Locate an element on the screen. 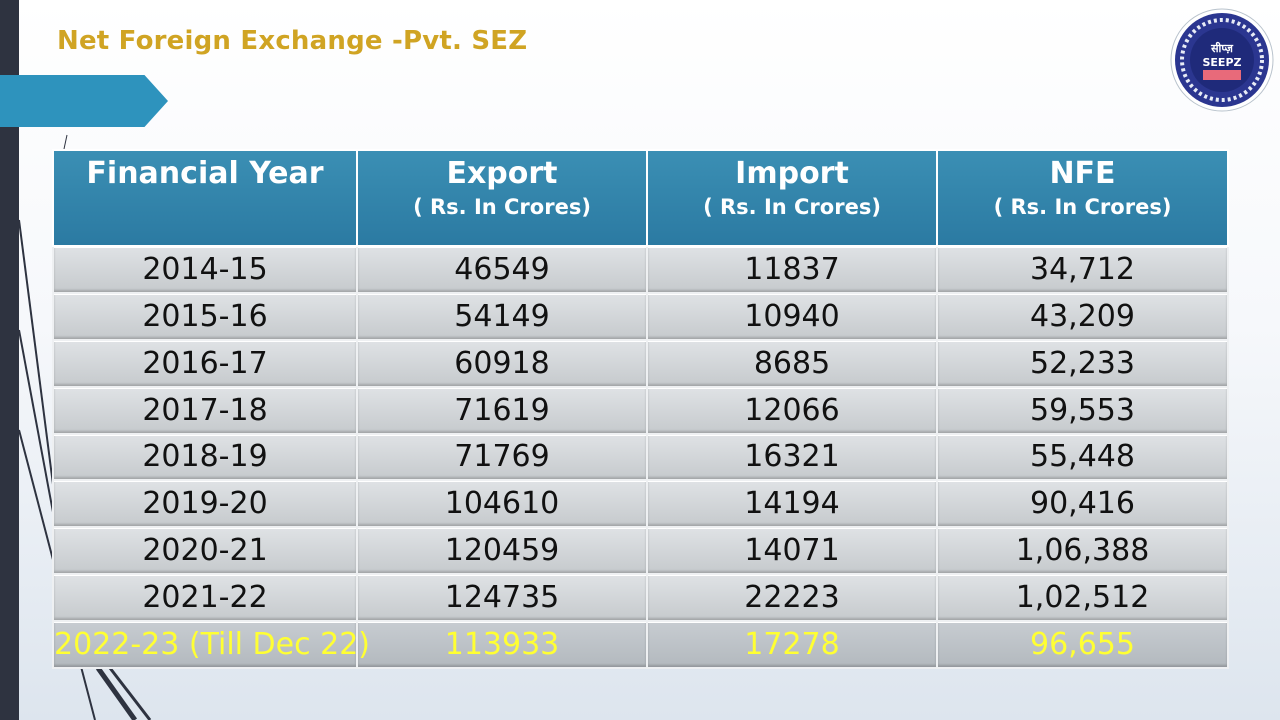 This screenshot has width=1280, height=720. table-row: 2015-16 54149 10940 43,209 is located at coordinates (640, 316).